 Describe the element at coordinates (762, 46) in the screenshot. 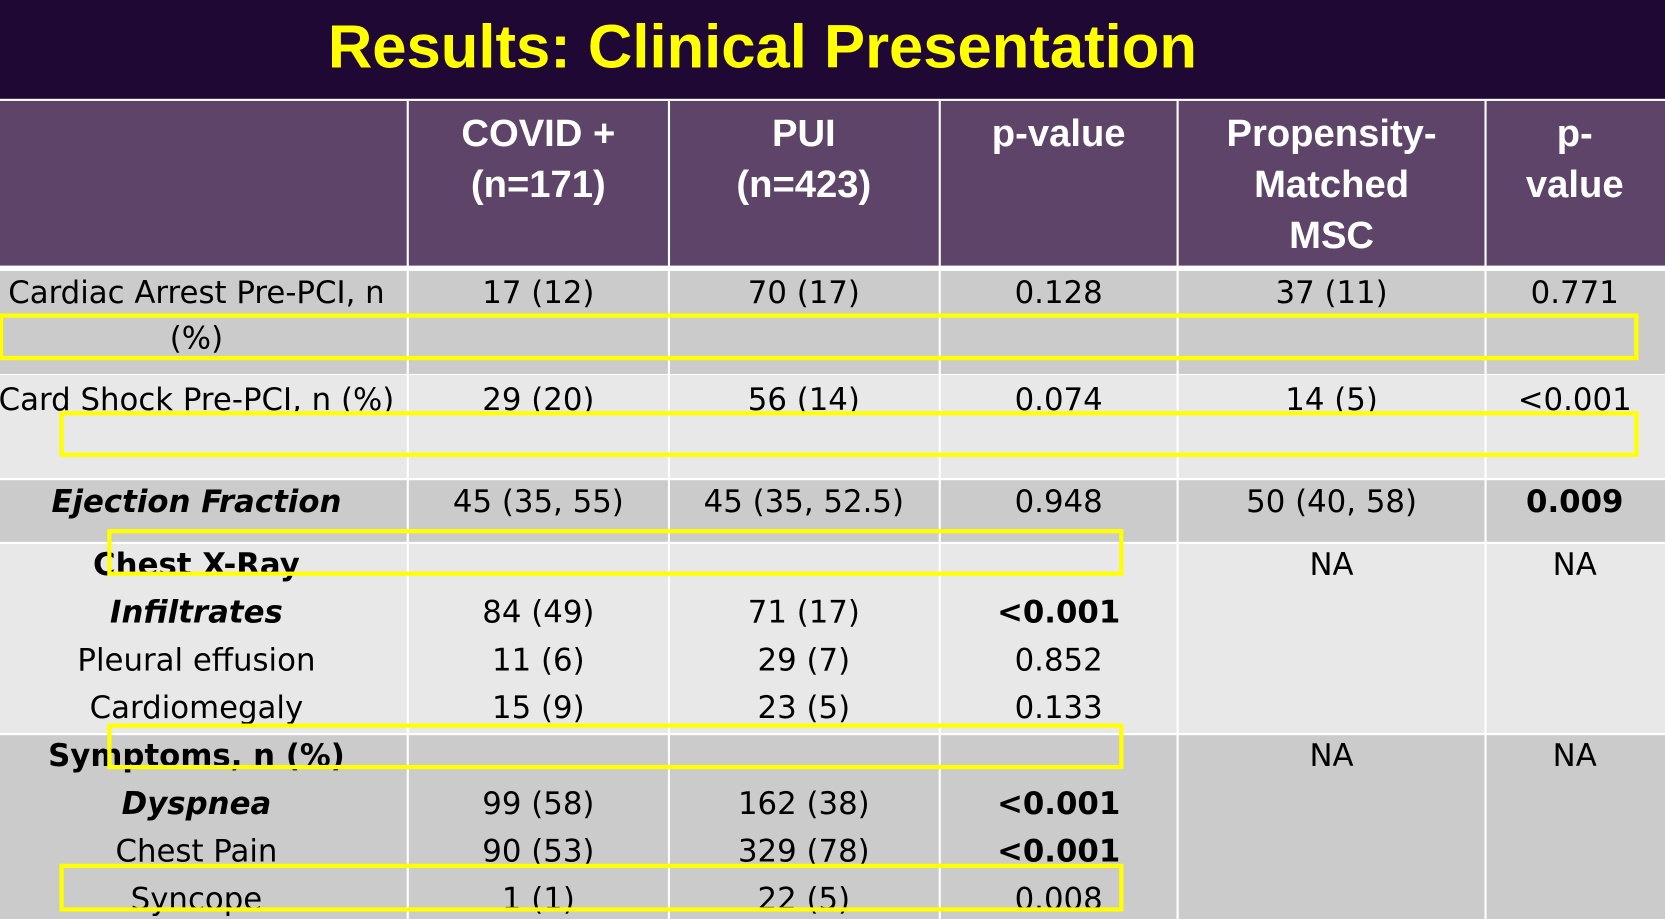

I see `slide-title: Results: Clinical Presentation` at that location.